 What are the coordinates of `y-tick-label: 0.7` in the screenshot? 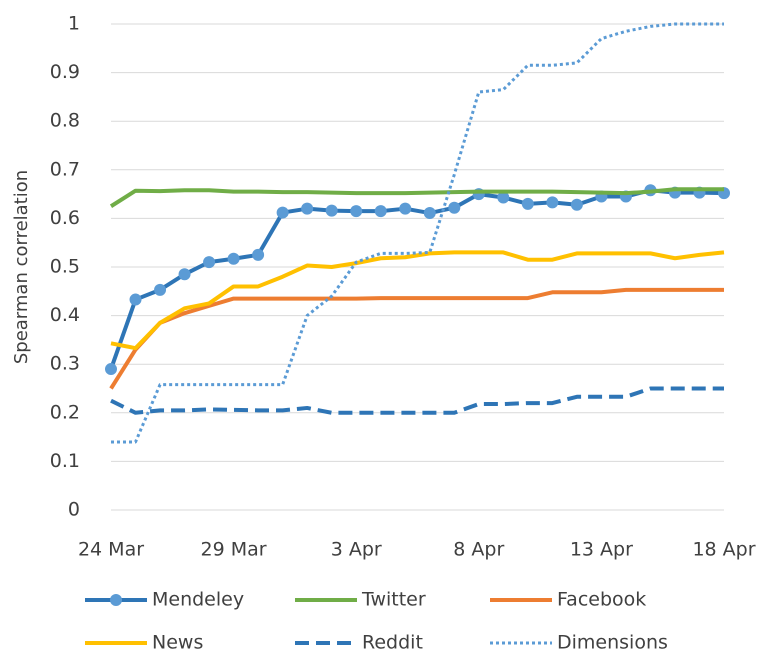 It's located at (65, 169).